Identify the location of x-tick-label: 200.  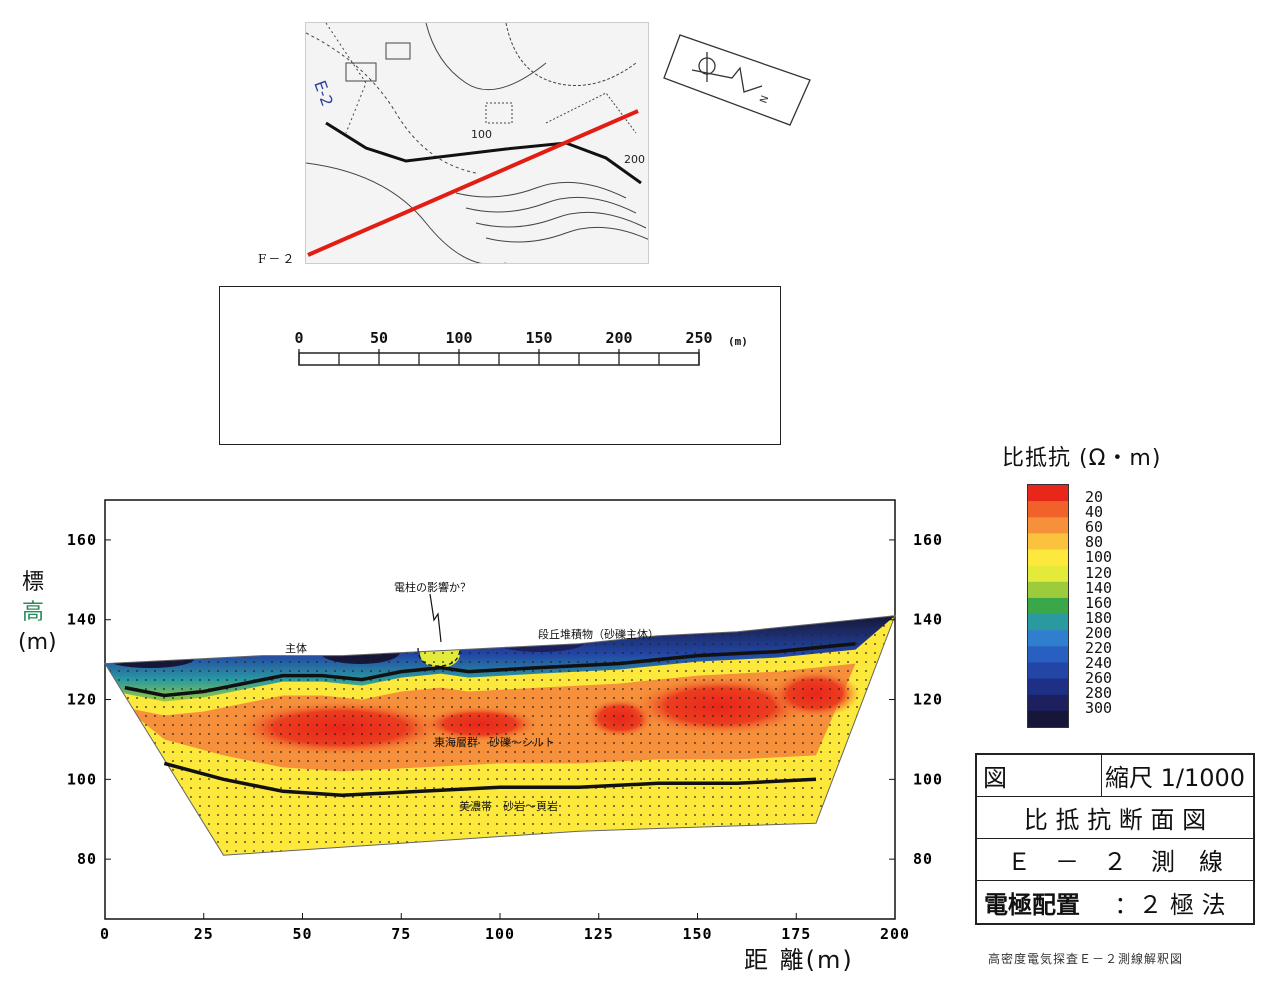
(895, 934).